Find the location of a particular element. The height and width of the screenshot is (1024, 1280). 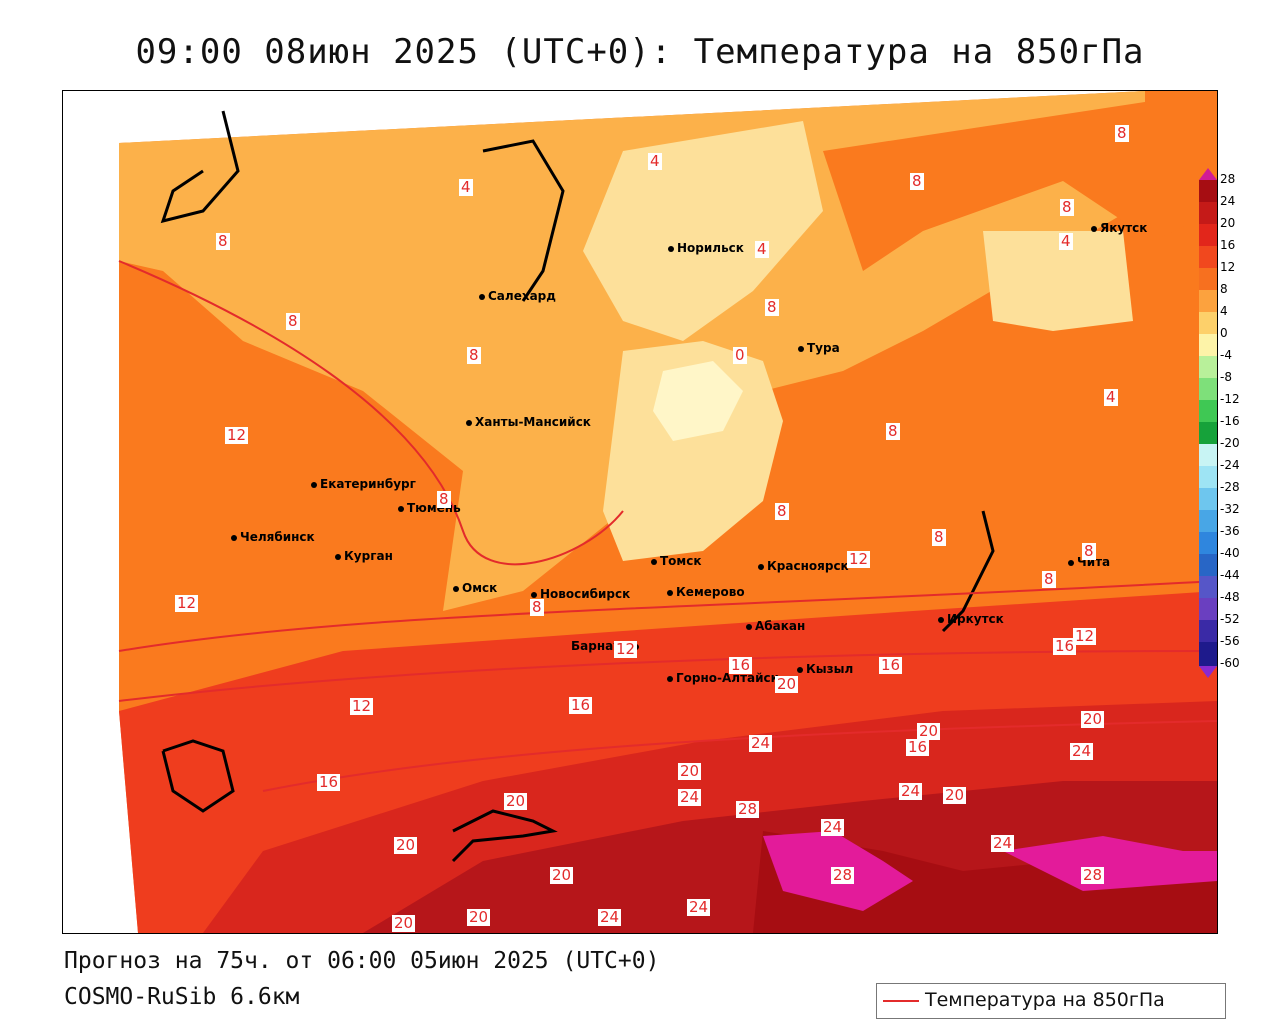

city-label: Тура is located at coordinates (823, 348).